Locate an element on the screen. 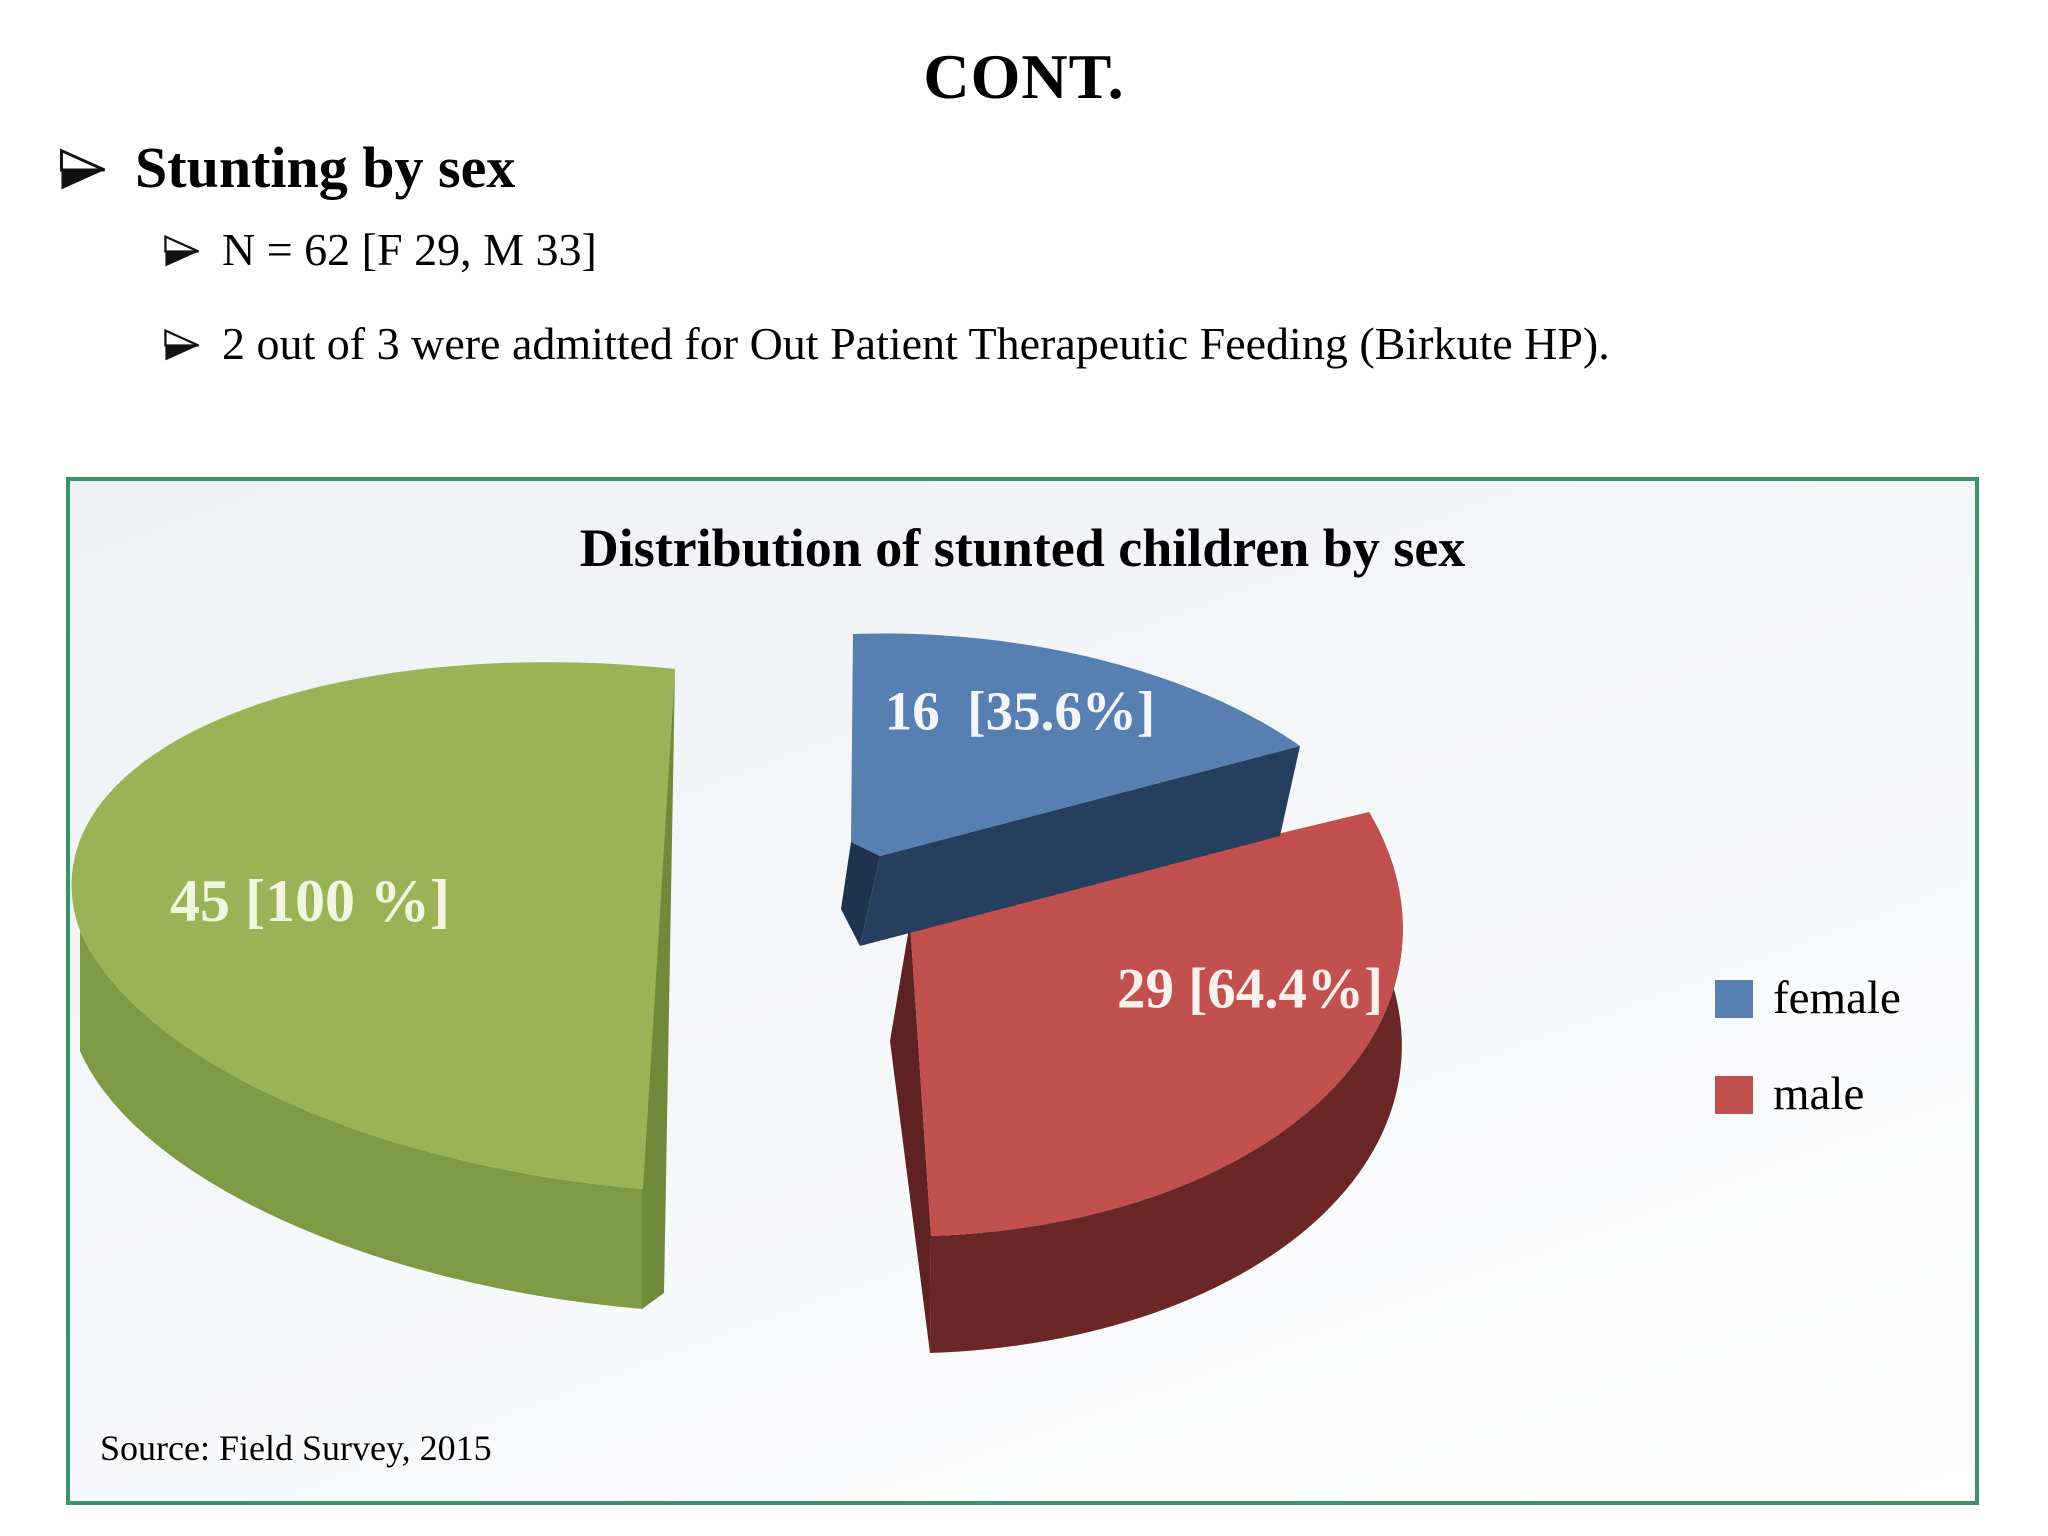 This screenshot has height=1536, width=2048. data-label-female: 16 [35.6%] is located at coordinates (1020, 711).